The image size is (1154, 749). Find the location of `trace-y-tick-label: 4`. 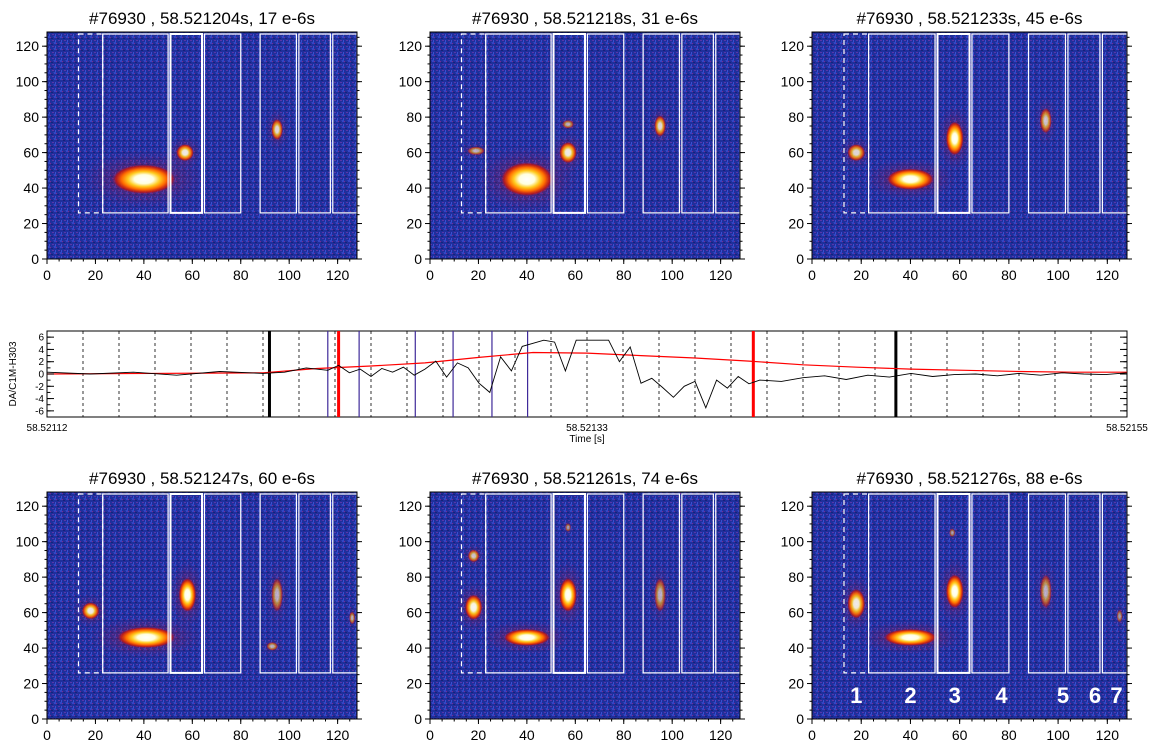

trace-y-tick-label: 4 is located at coordinates (41, 350).